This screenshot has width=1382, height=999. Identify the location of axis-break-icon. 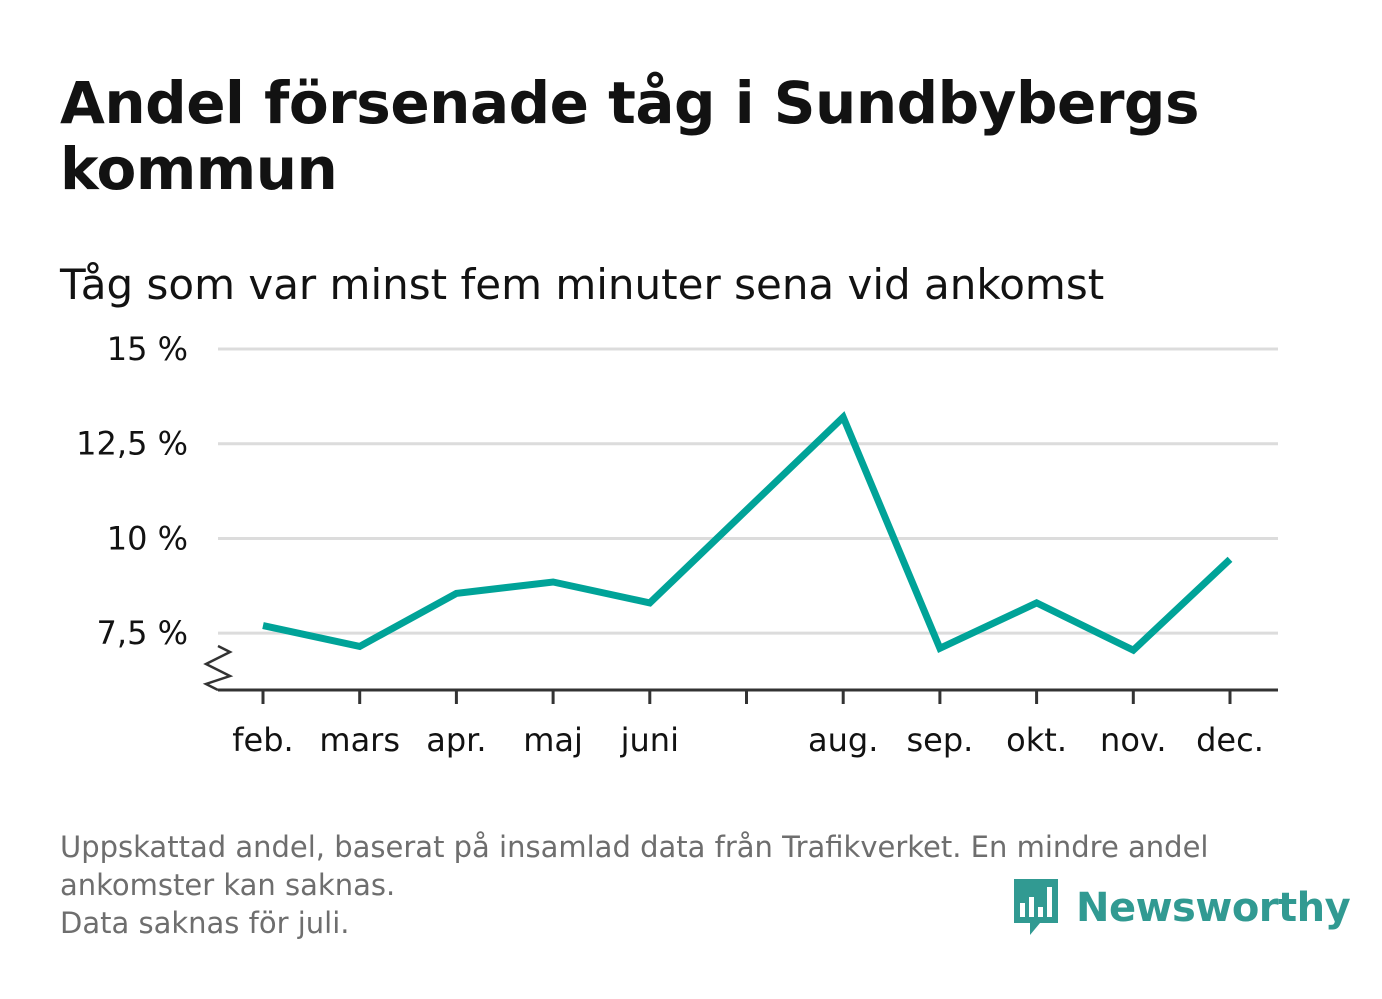
(218, 668).